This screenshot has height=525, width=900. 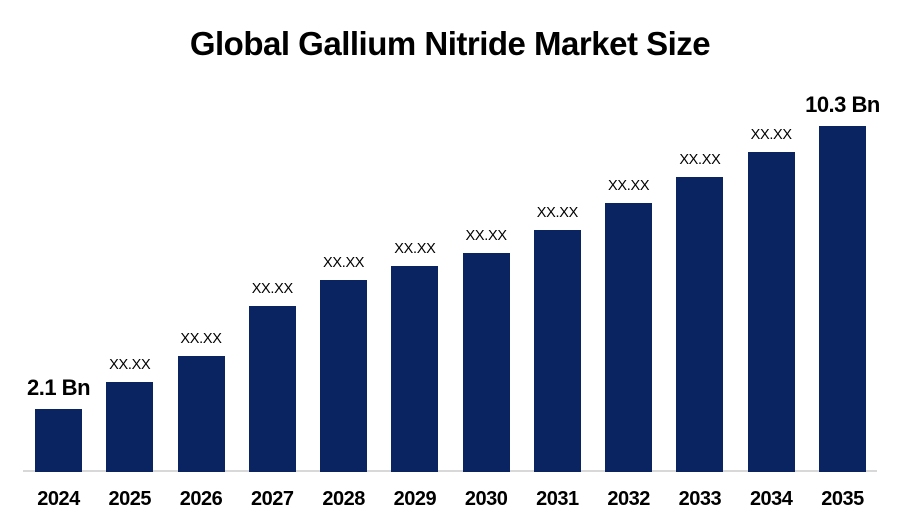 What do you see at coordinates (415, 249) in the screenshot?
I see `bar-value-label-2029: XX.XX` at bounding box center [415, 249].